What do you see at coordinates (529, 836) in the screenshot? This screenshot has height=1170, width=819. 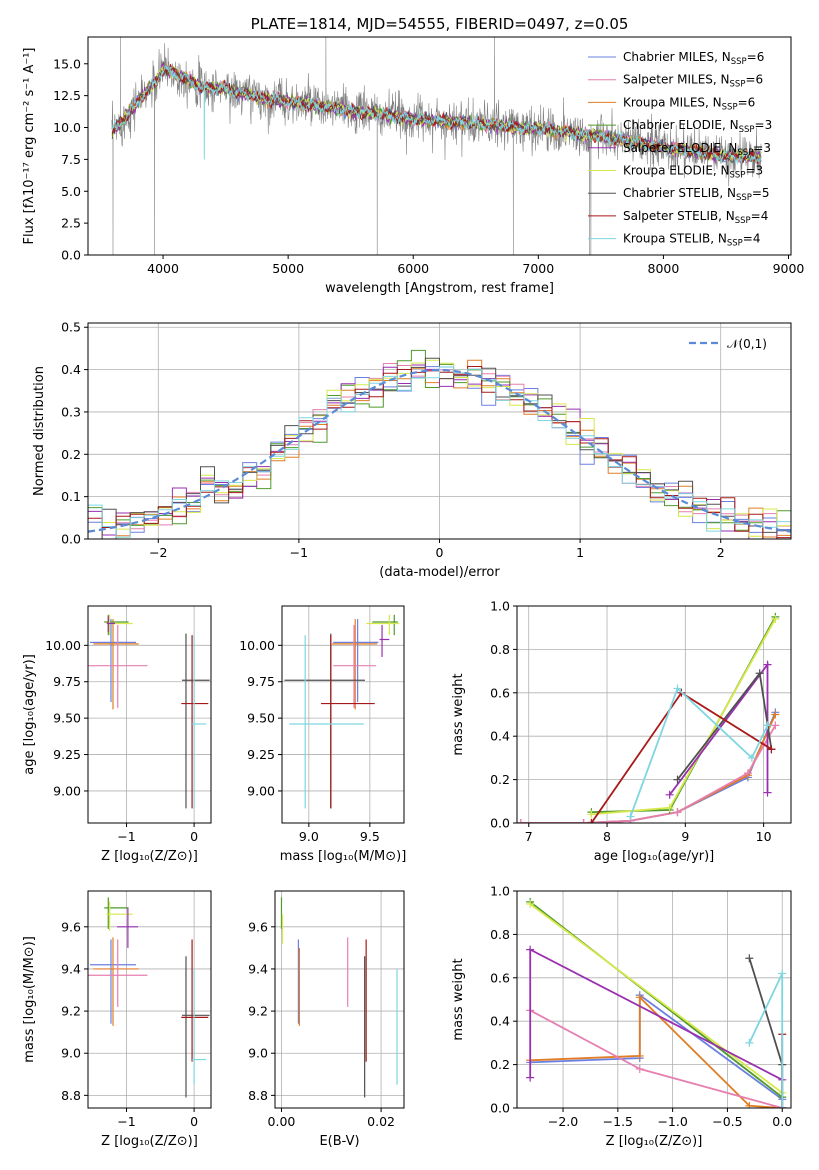 I see `x-tick-label: 7` at bounding box center [529, 836].